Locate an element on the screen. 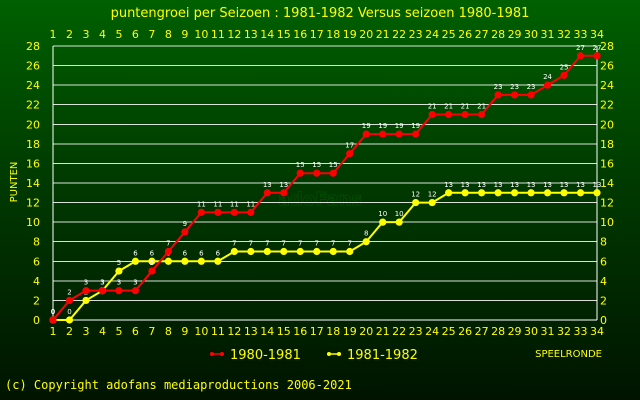  data-label-1980-1981-1: 0 is located at coordinates (53, 312).